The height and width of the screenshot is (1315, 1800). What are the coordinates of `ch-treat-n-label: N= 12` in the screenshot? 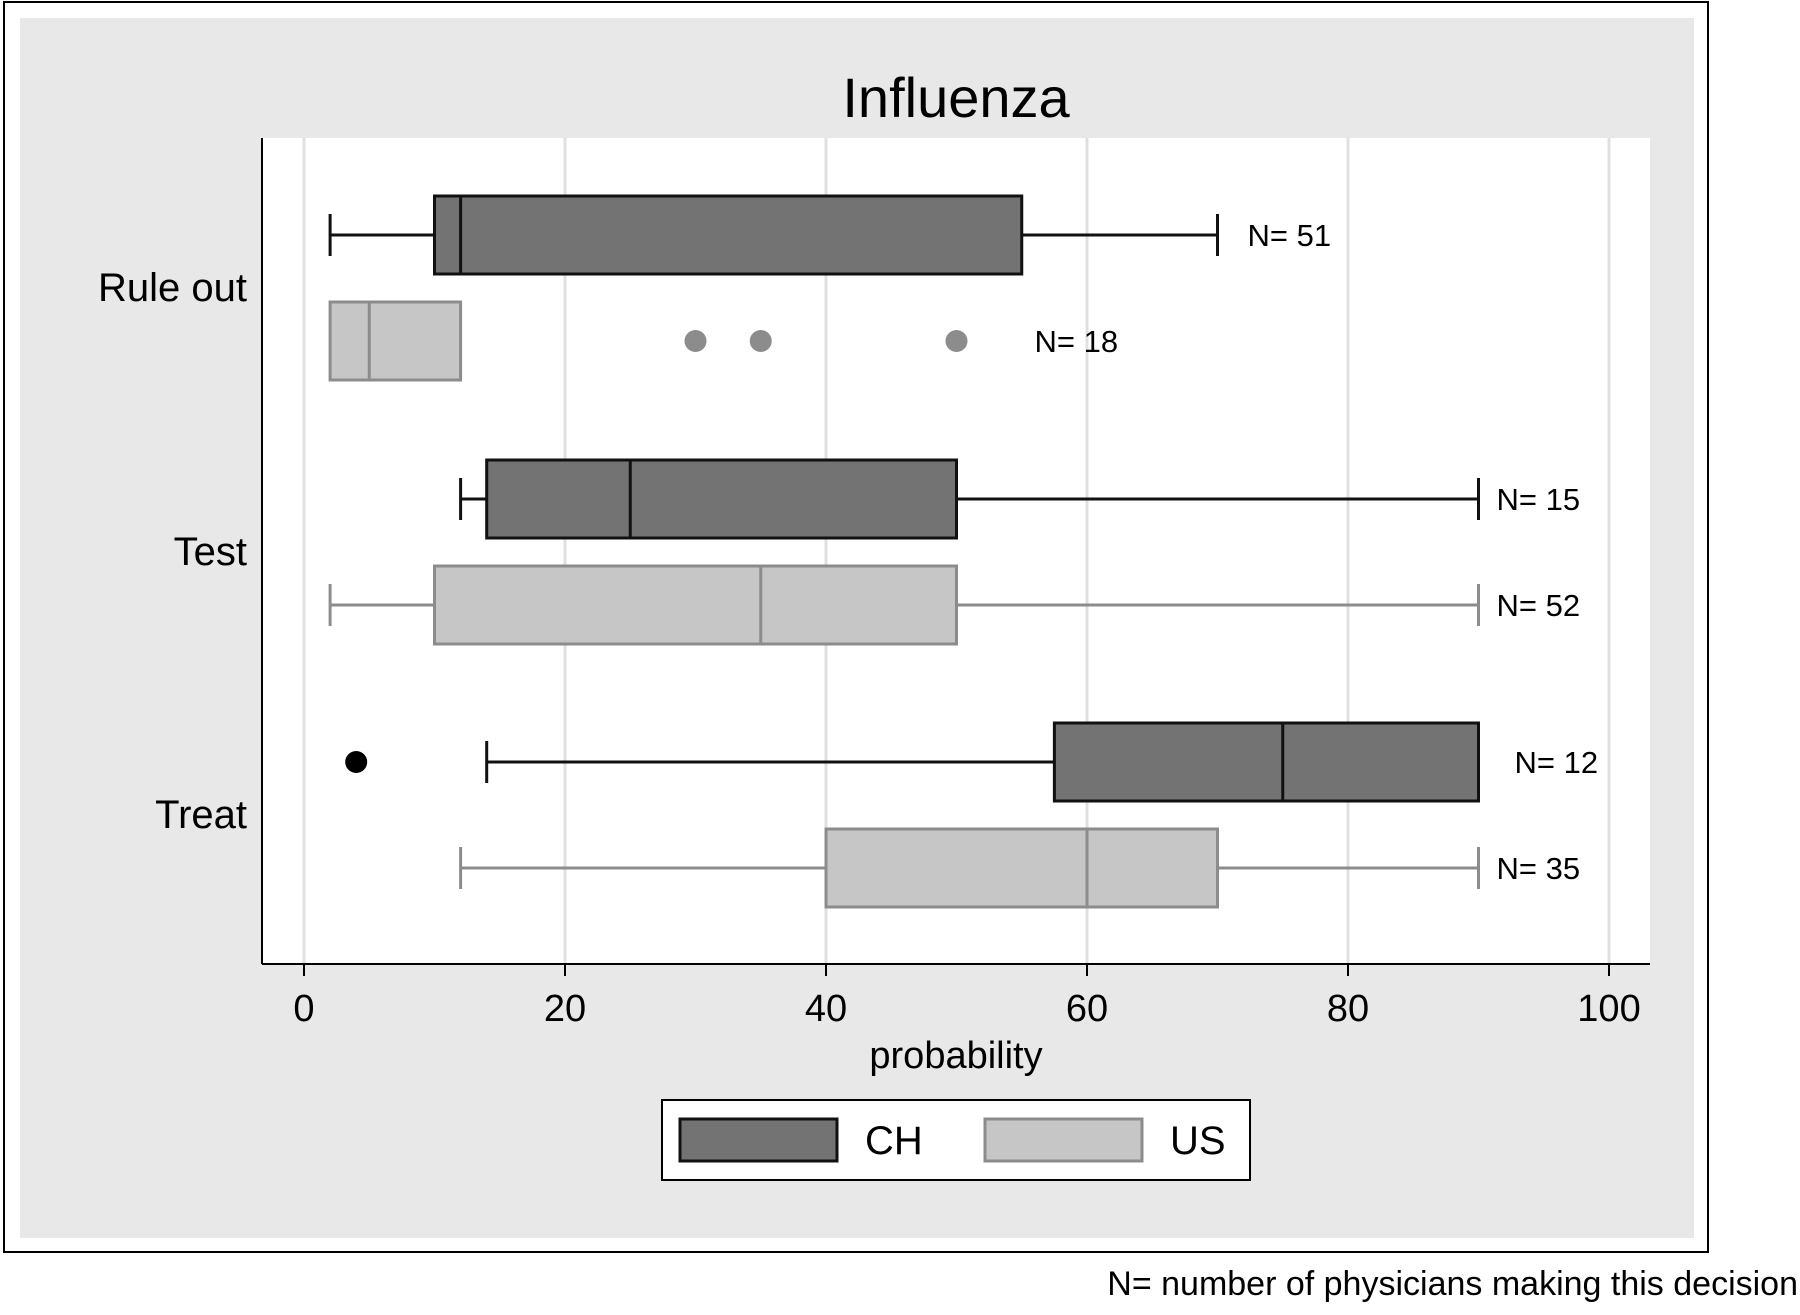 It's located at (1557, 762).